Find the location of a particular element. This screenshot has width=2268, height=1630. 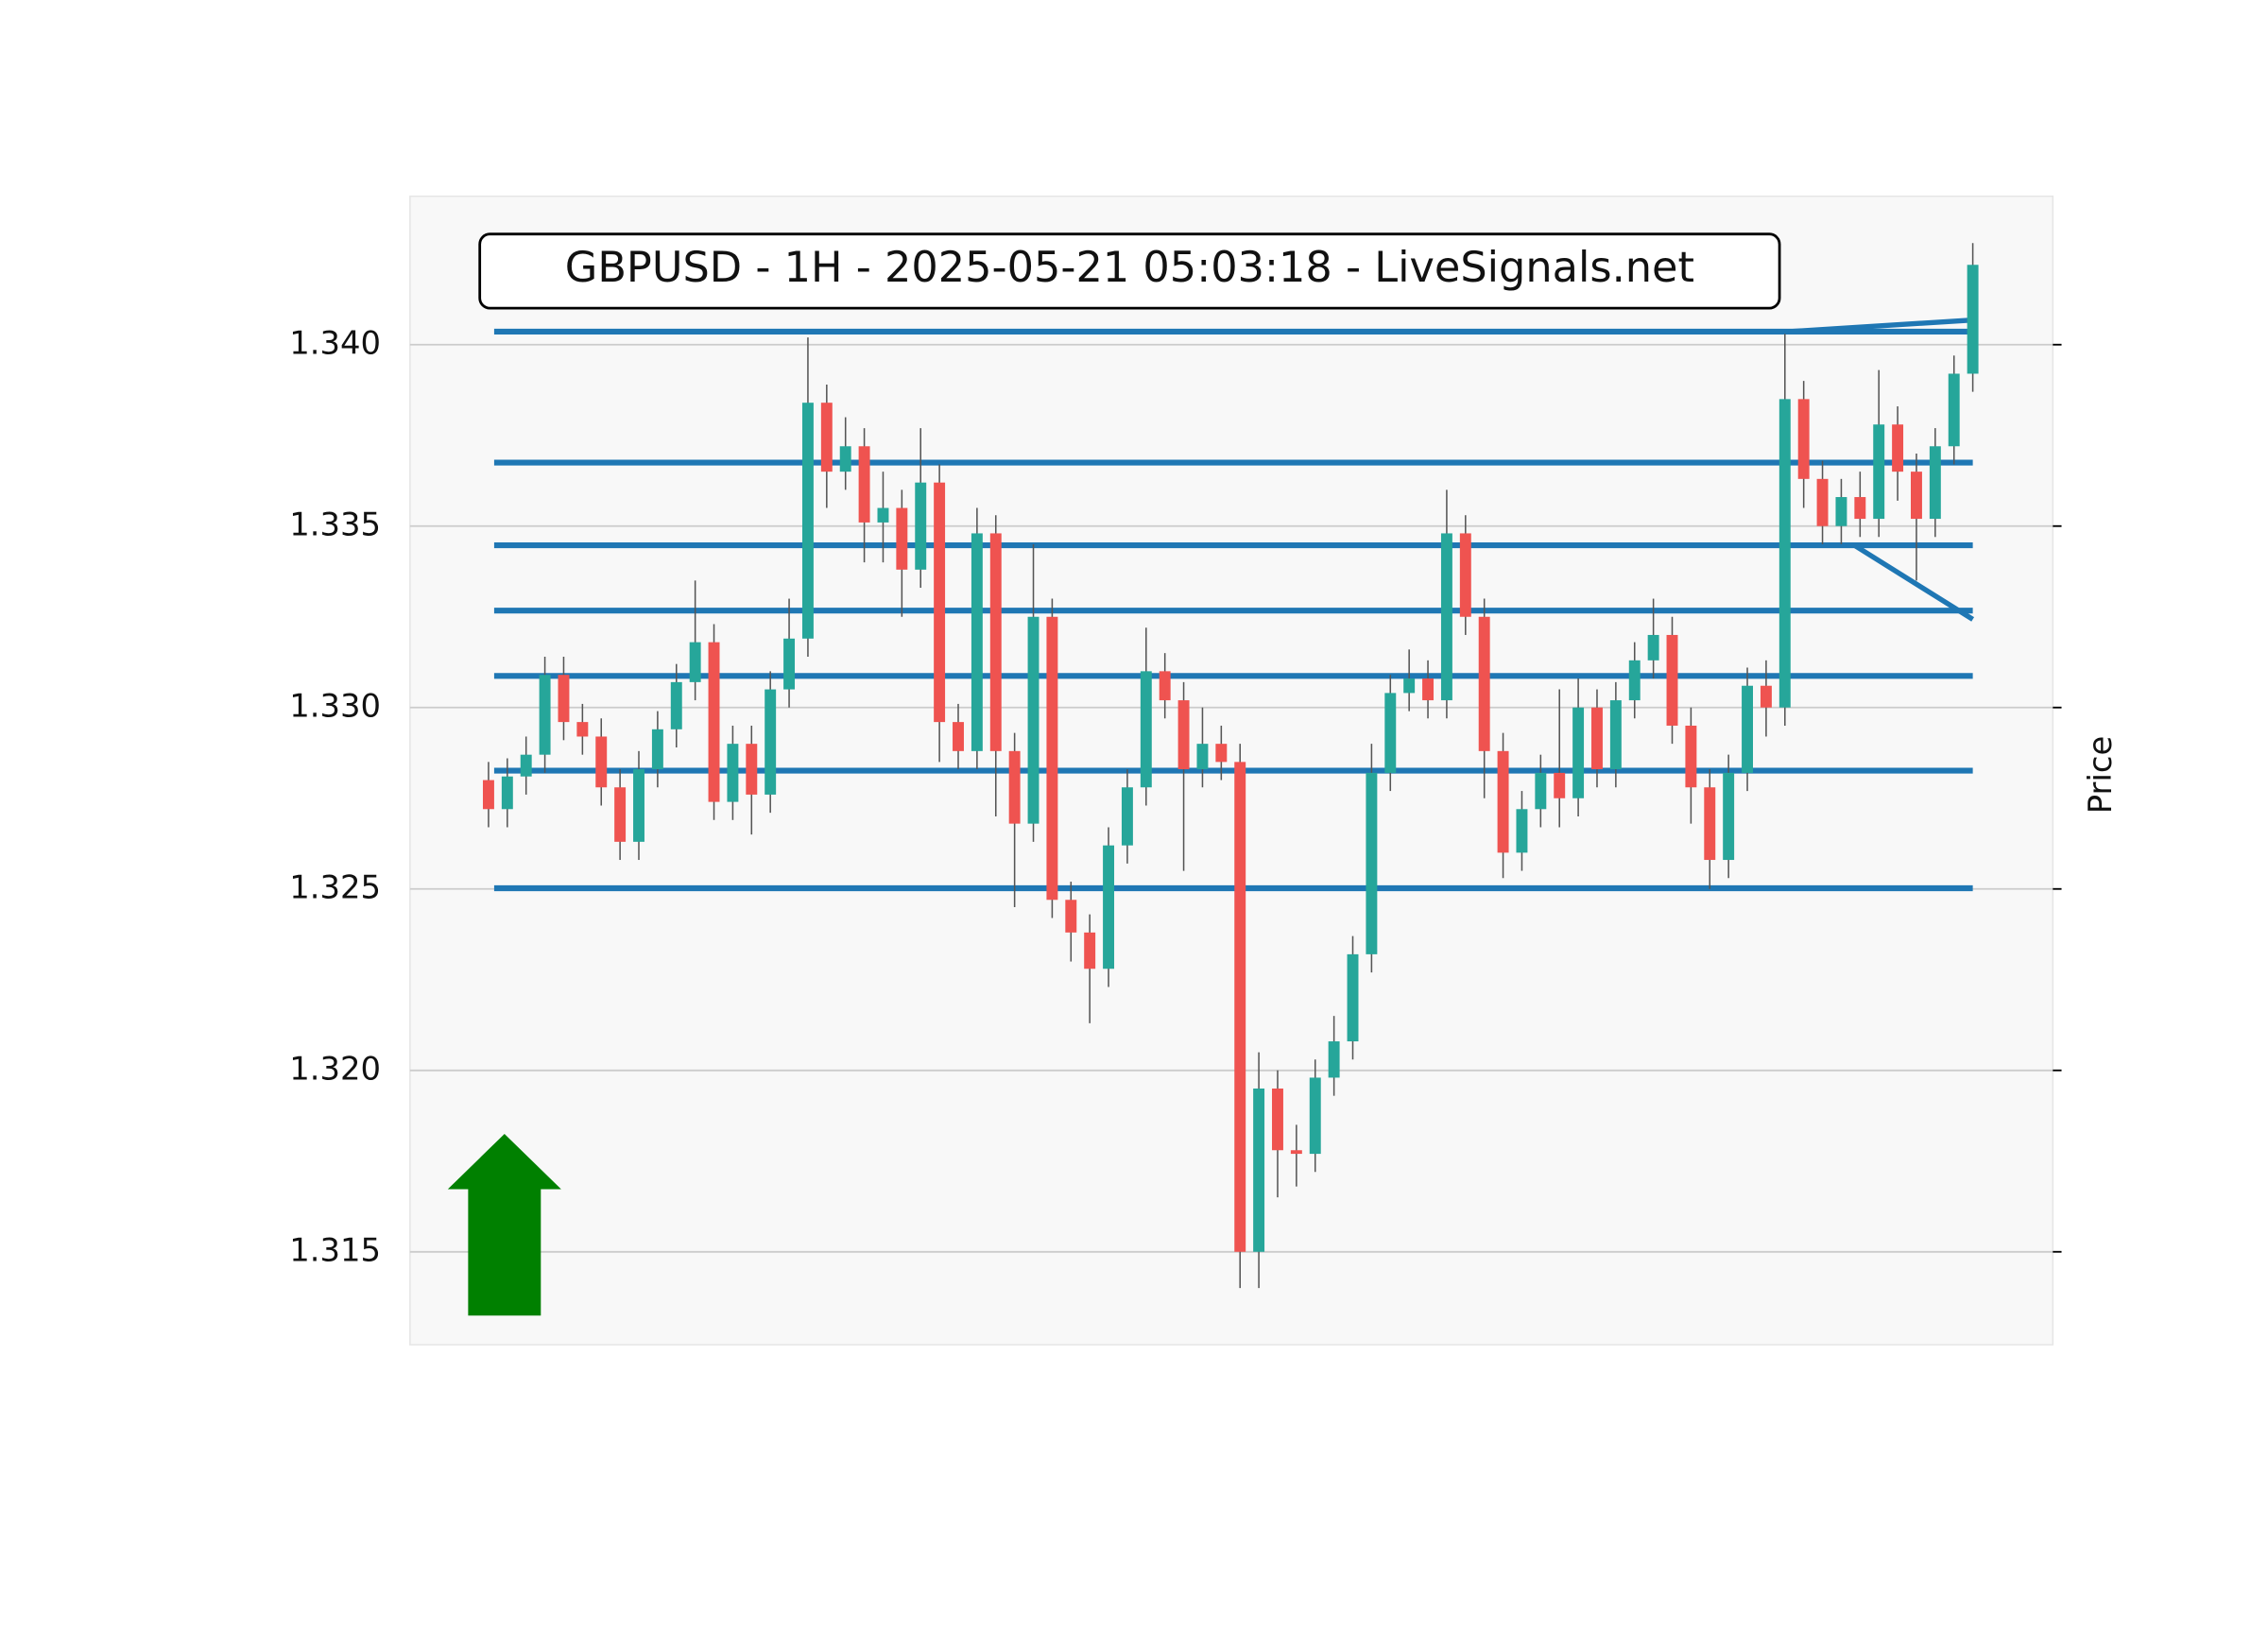

title-box is located at coordinates (1129, 271).